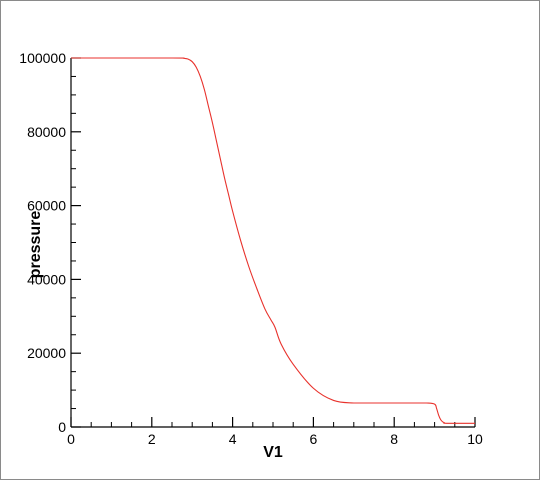  I want to click on y-tick-label: 0, so click(62, 427).